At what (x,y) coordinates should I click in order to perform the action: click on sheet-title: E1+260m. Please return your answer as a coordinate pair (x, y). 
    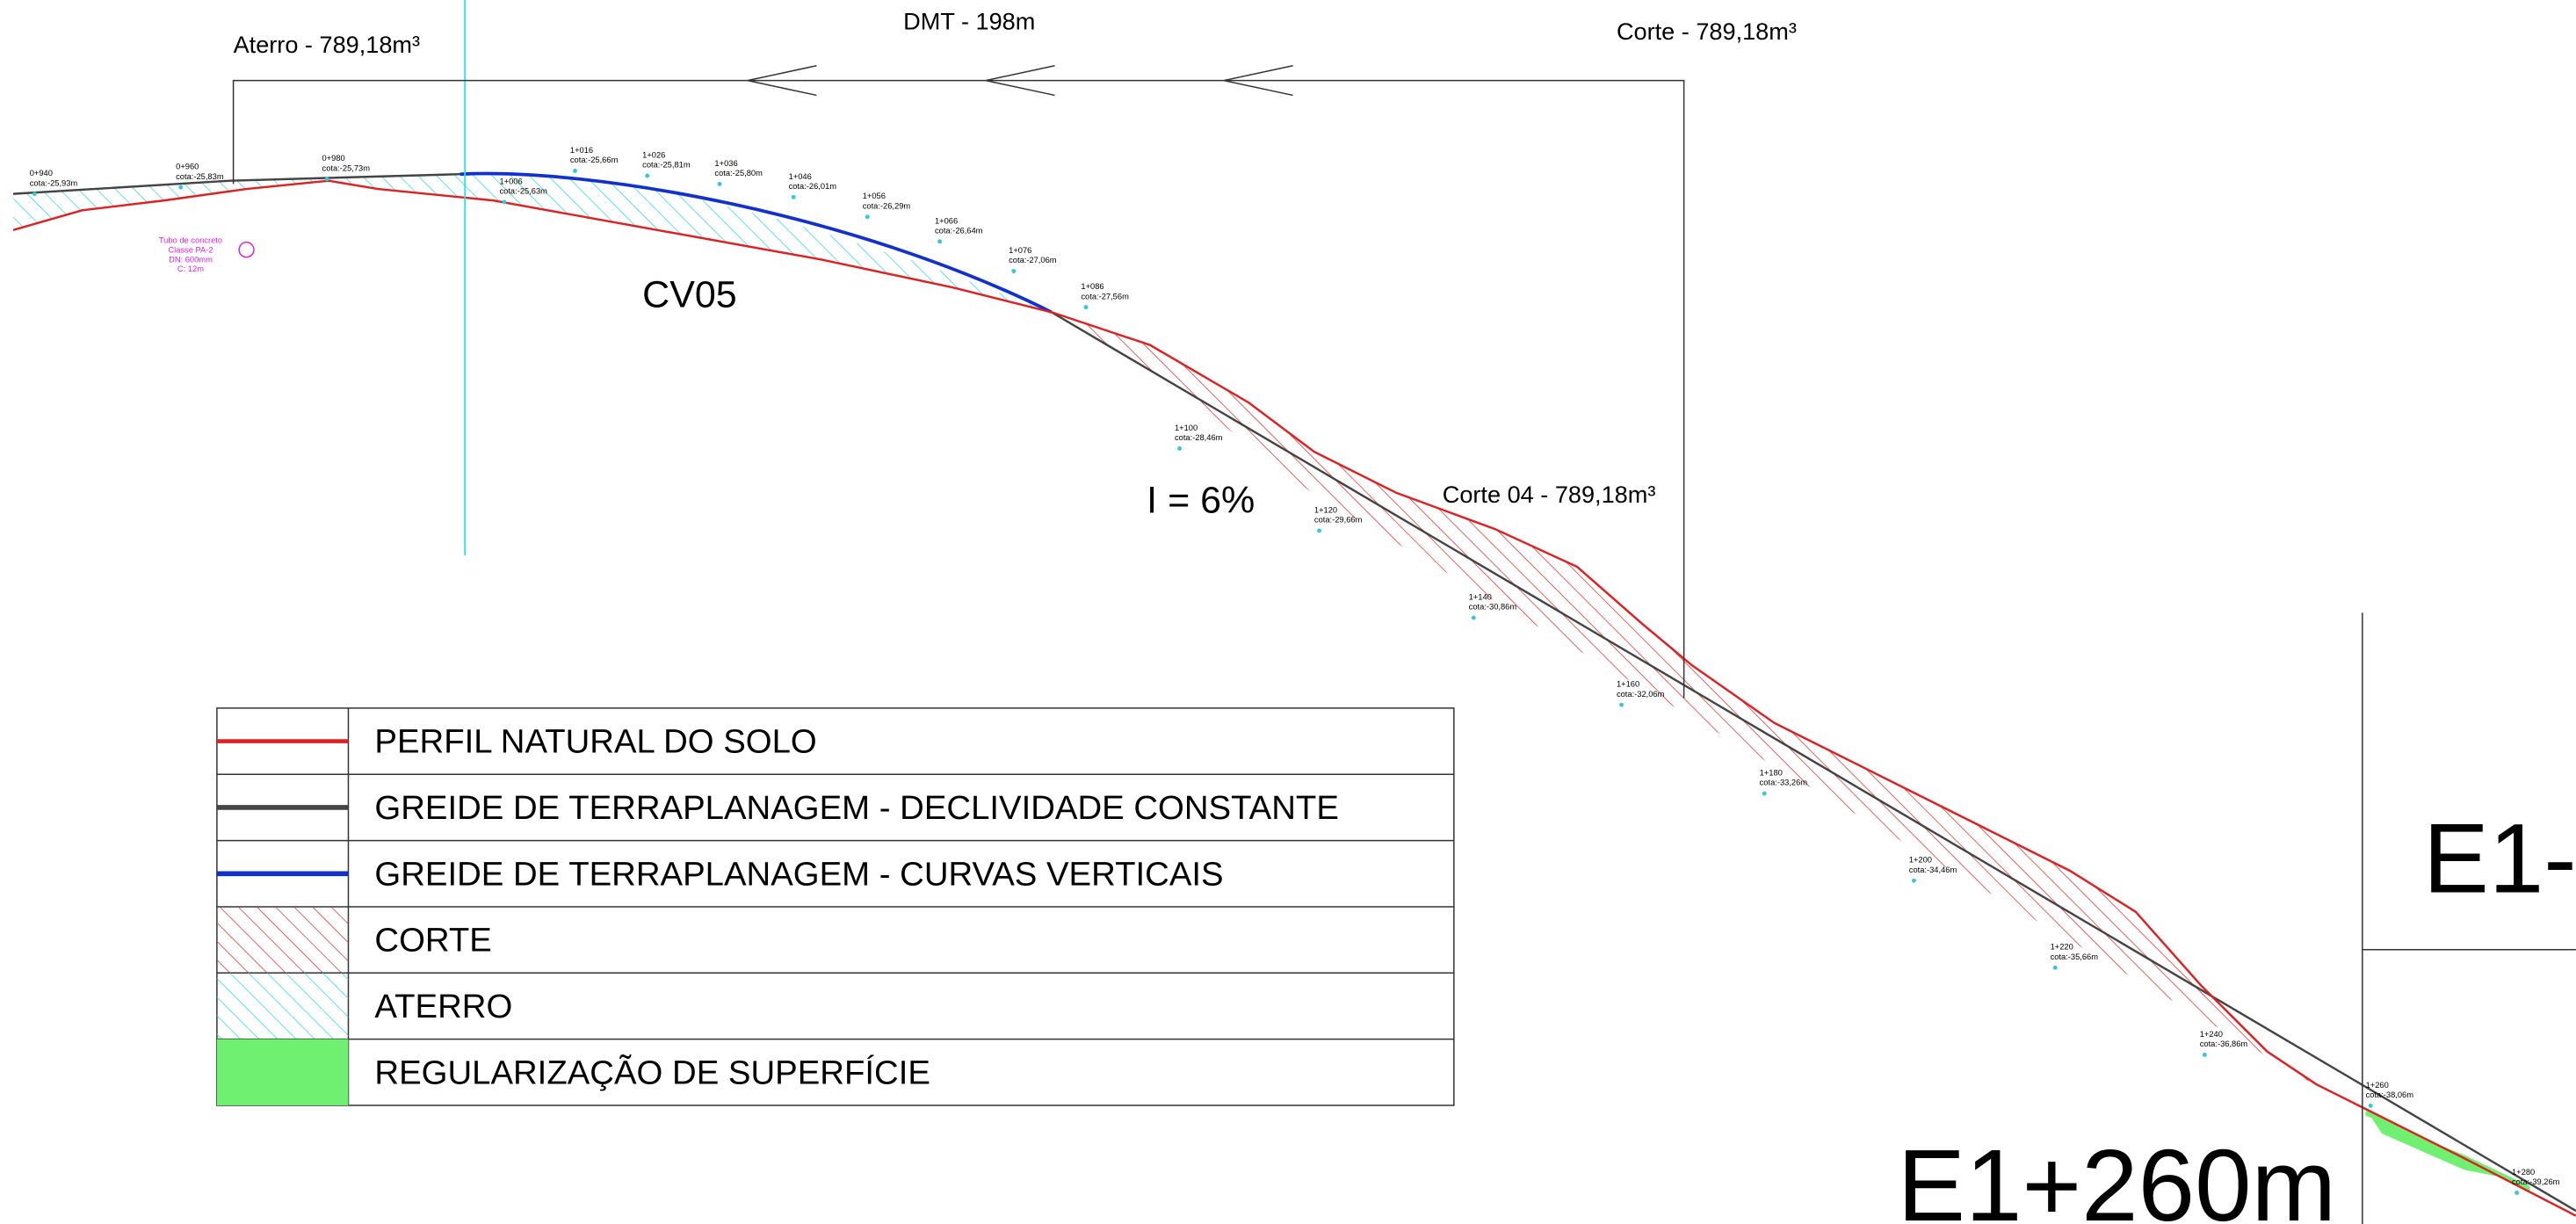
    Looking at the image, I should click on (2117, 1176).